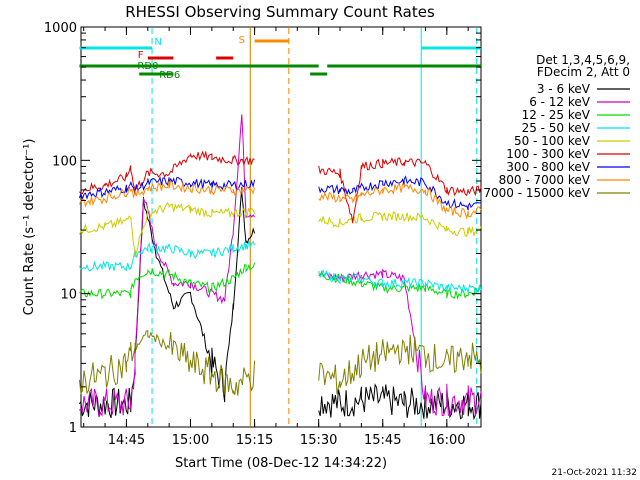 The width and height of the screenshot is (640, 480). I want to click on x-tick-label: 15:15, so click(254, 440).